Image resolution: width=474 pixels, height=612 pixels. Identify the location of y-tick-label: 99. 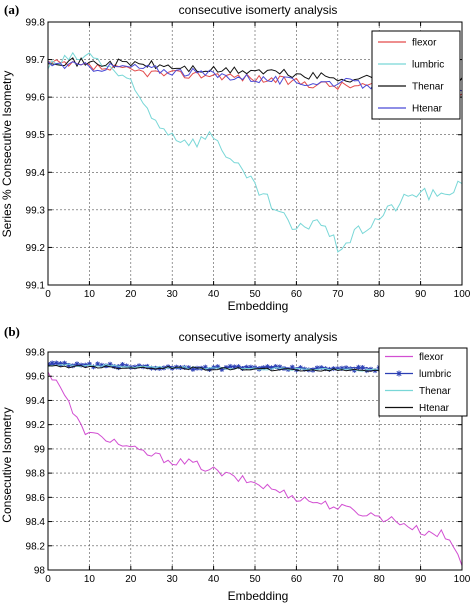
(40, 449).